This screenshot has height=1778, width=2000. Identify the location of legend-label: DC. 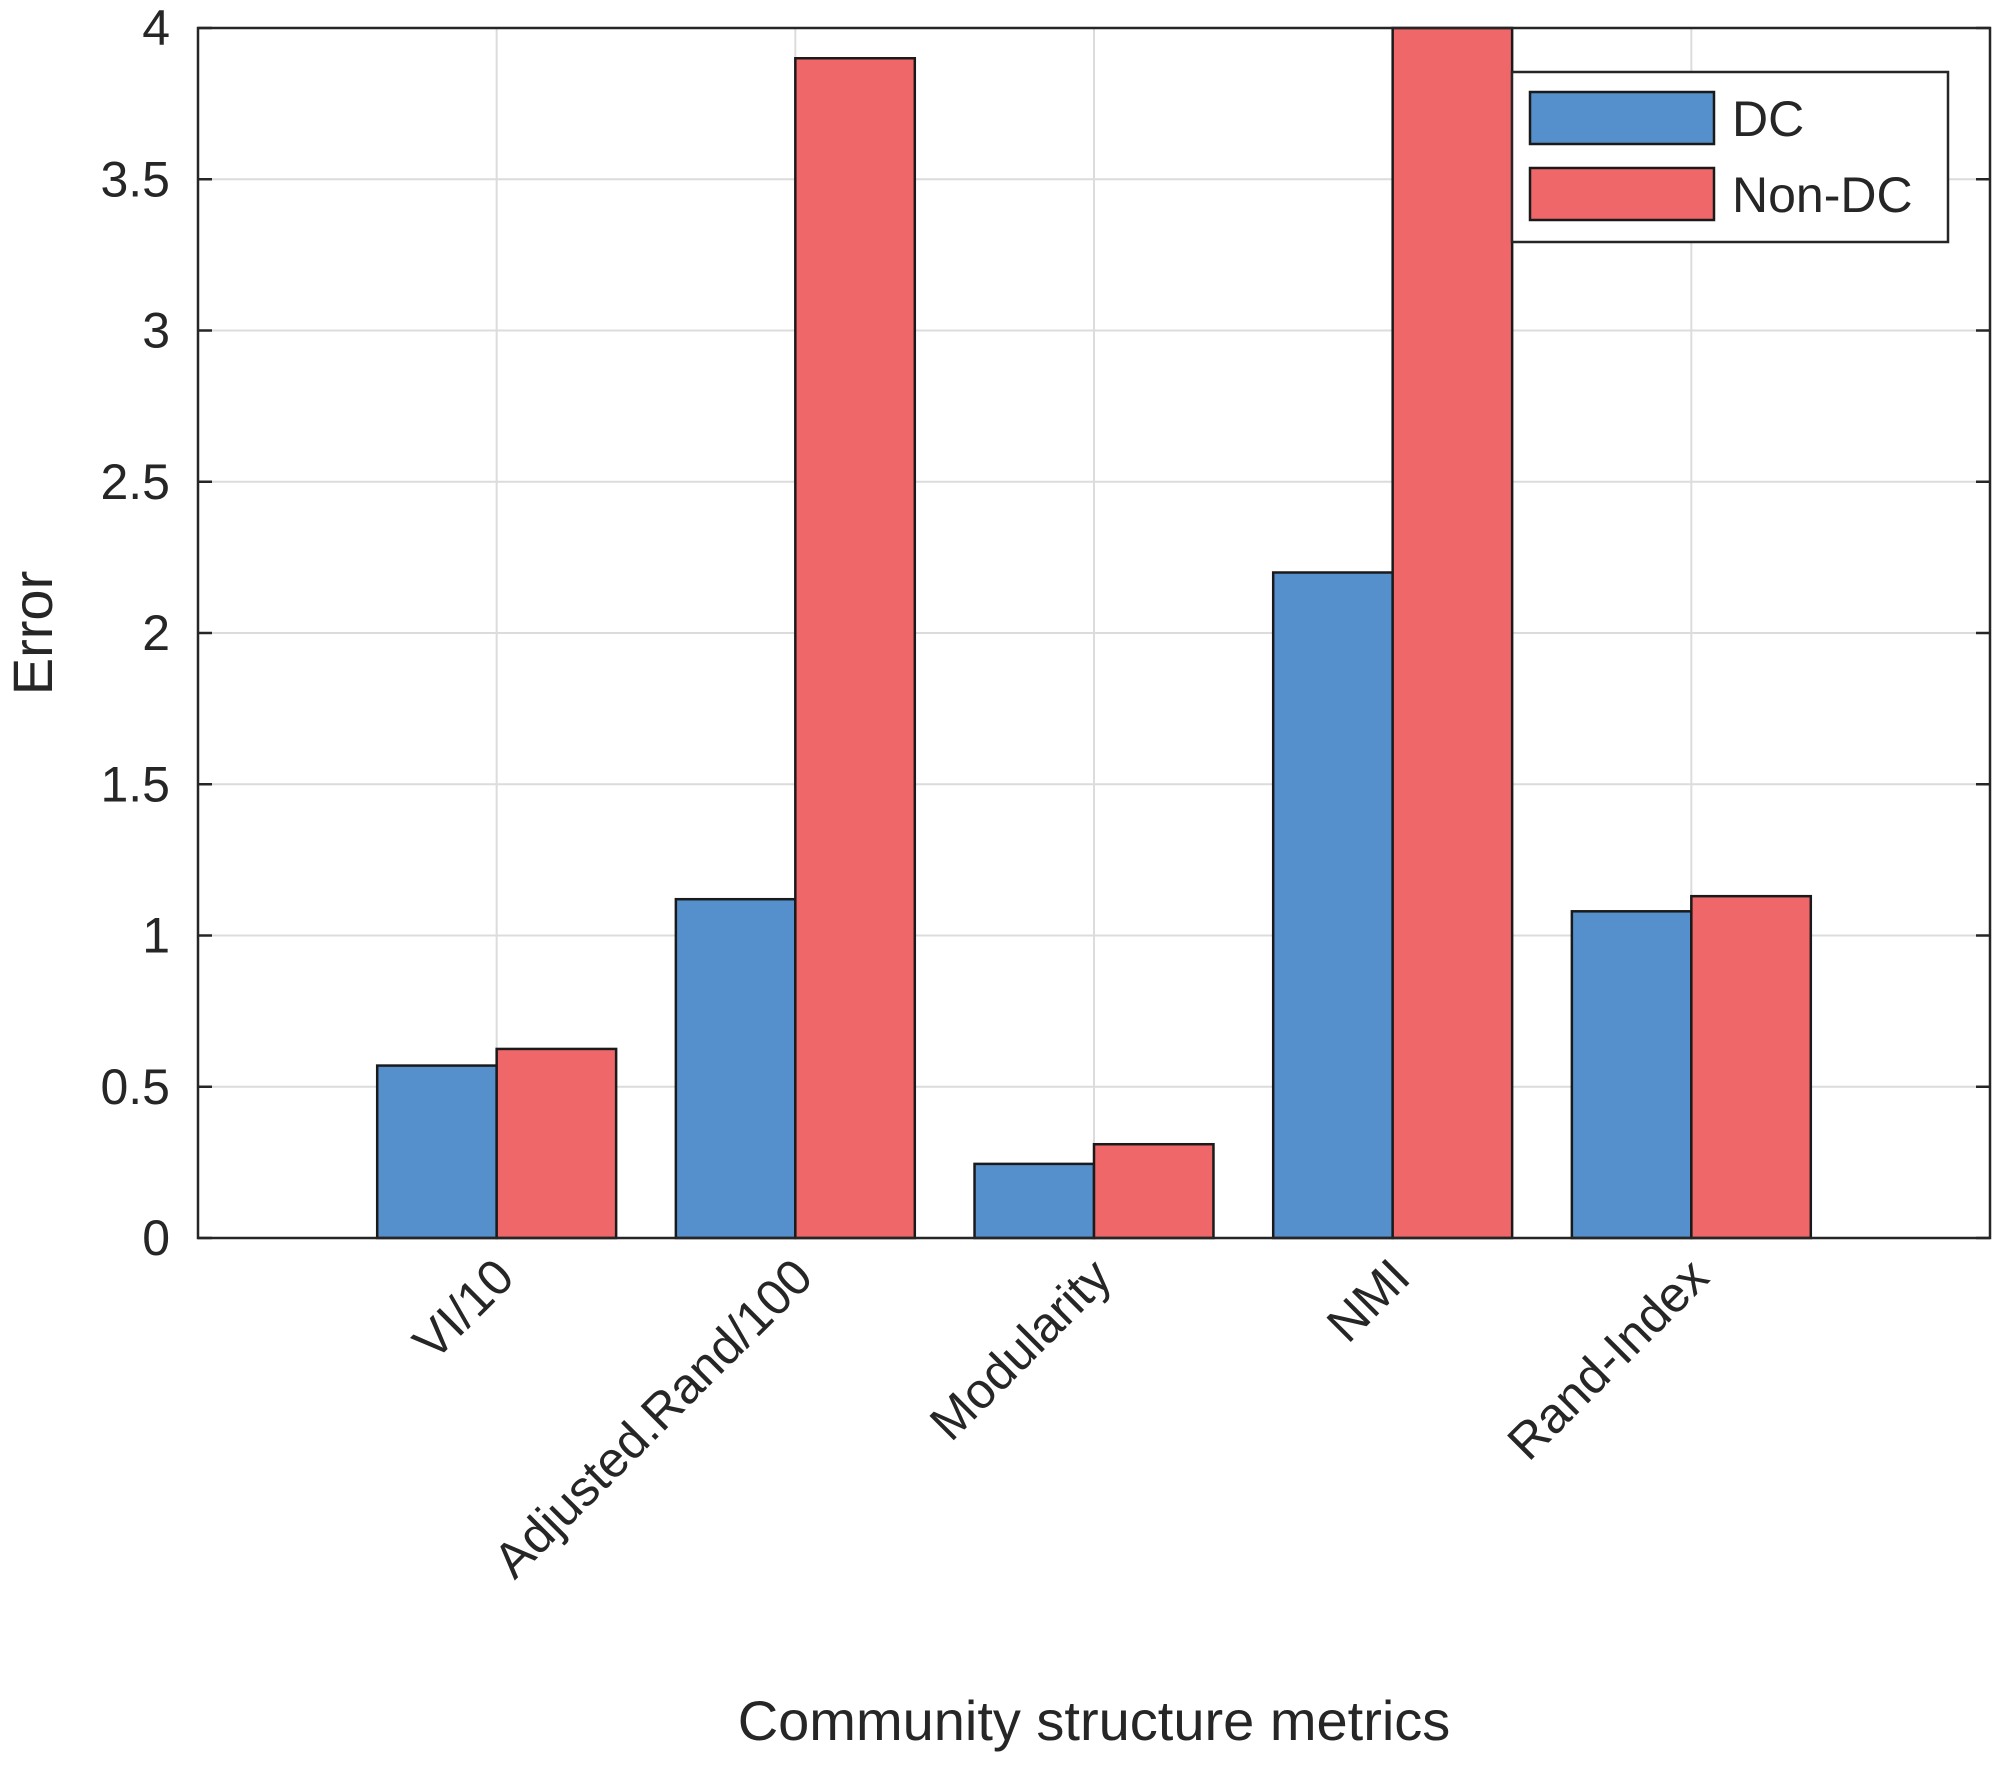
(1768, 119).